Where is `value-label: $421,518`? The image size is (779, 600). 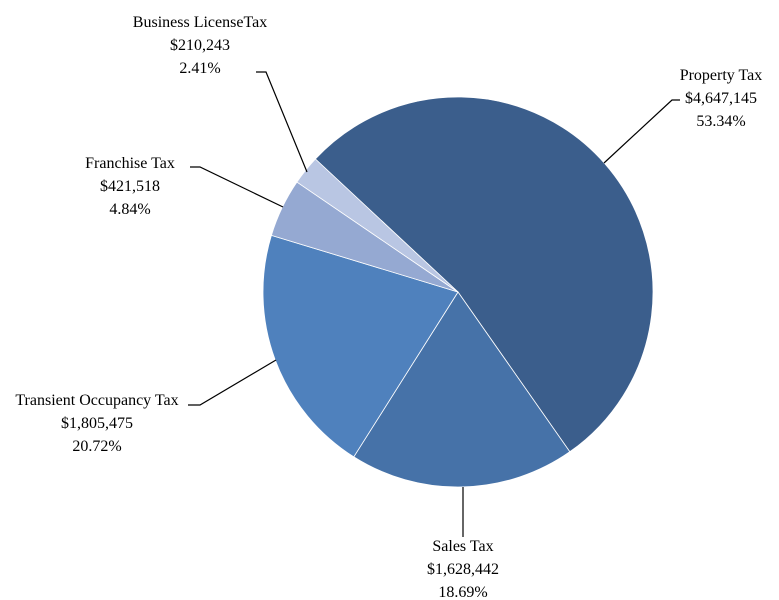
value-label: $421,518 is located at coordinates (130, 186).